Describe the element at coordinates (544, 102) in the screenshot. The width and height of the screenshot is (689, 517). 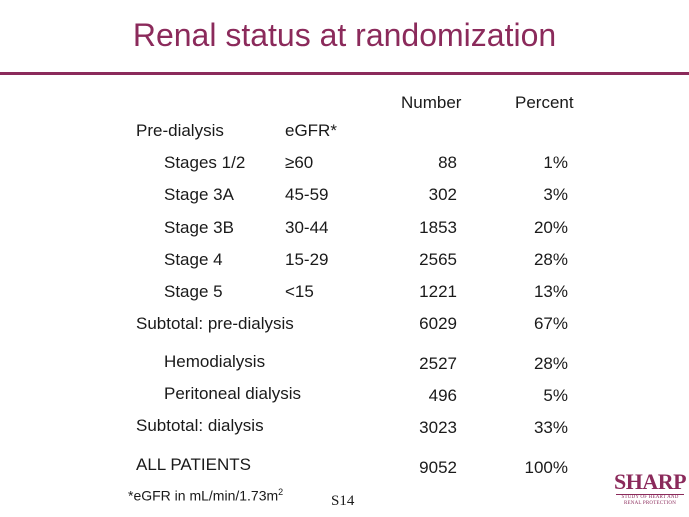
I see `column-header-percent: Percent` at that location.